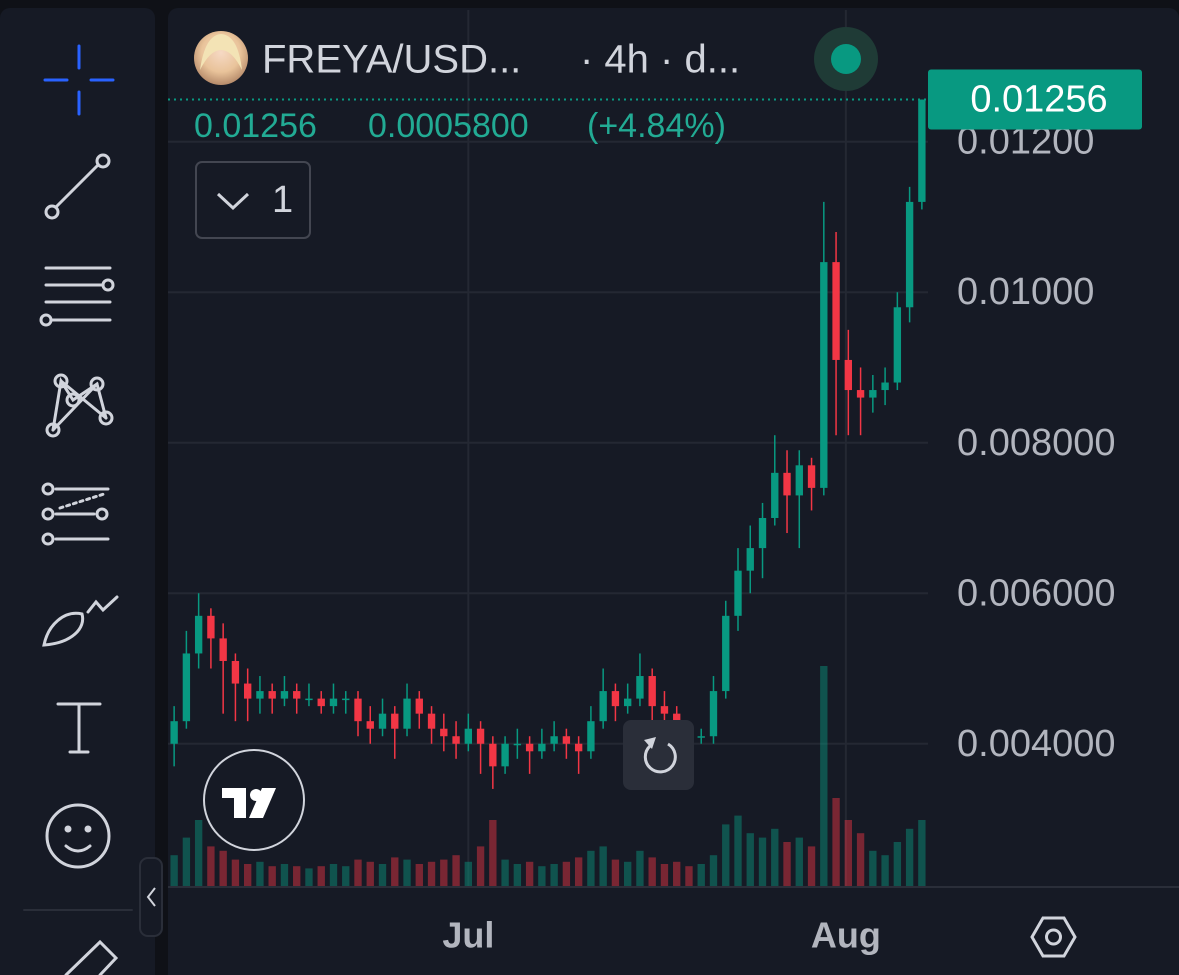  I want to click on fib-tool, so click(77, 296).